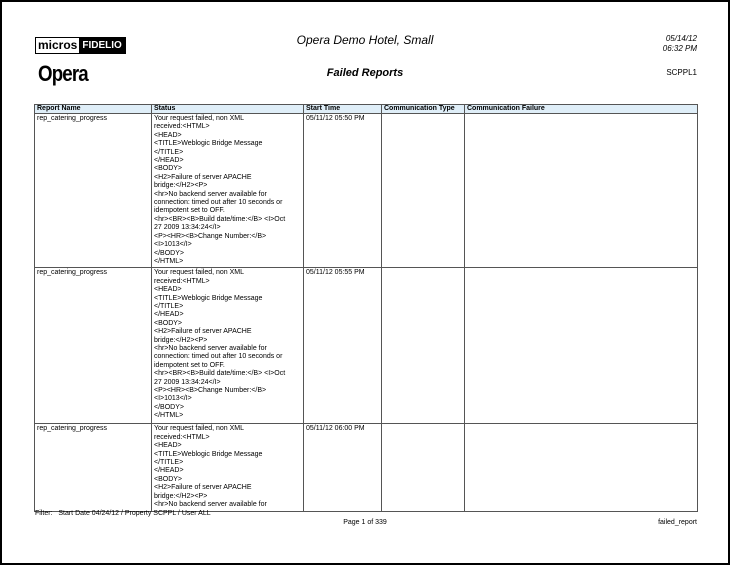 The height and width of the screenshot is (565, 730). What do you see at coordinates (93, 109) in the screenshot?
I see `column-header: Report Name` at bounding box center [93, 109].